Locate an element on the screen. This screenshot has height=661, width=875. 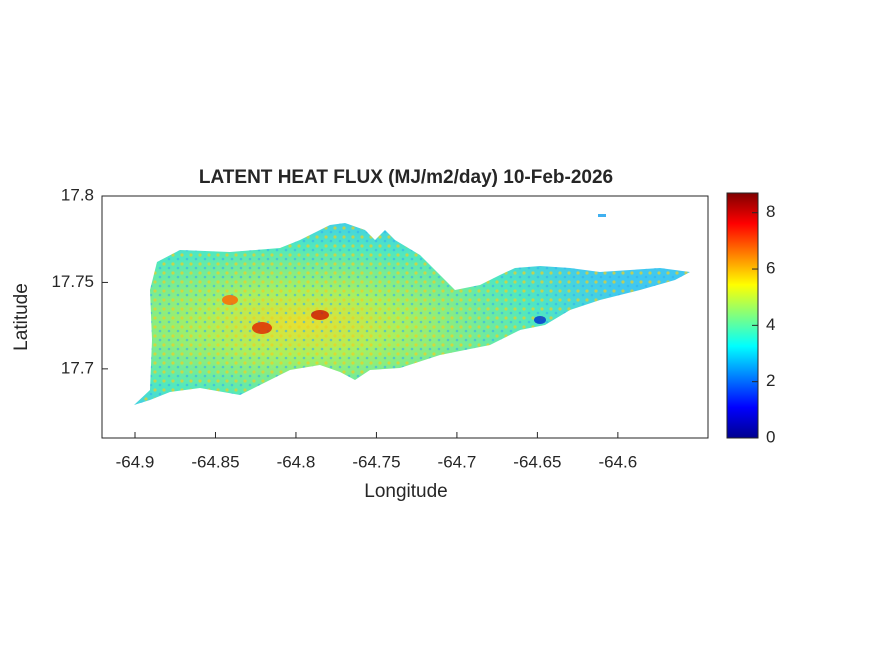
colorbar is located at coordinates (742, 315).